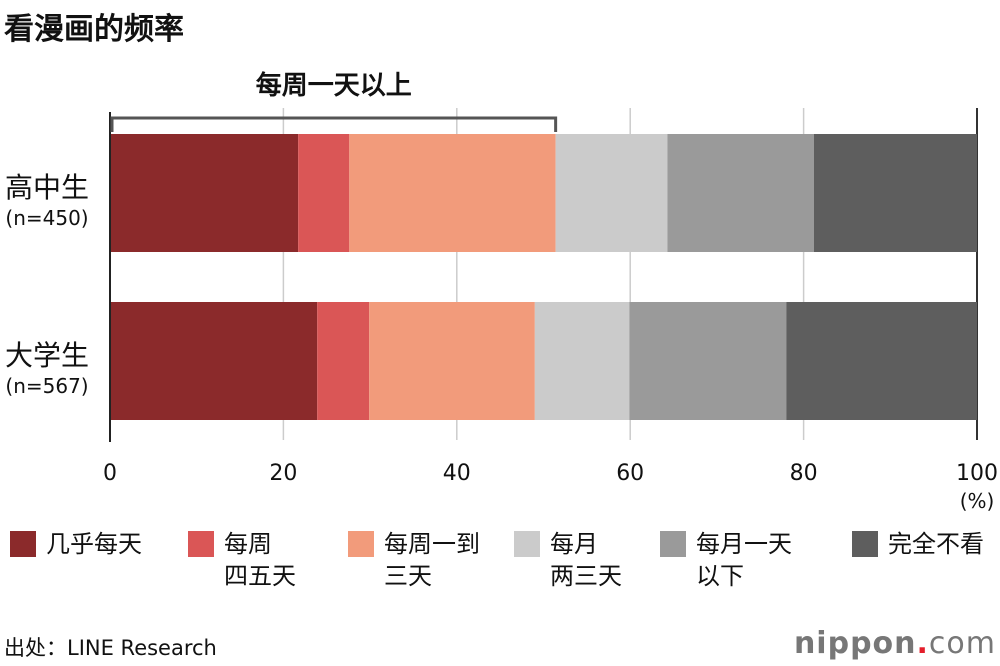 This screenshot has width=1000, height=666. I want to click on x-tick-label: 60, so click(630, 473).